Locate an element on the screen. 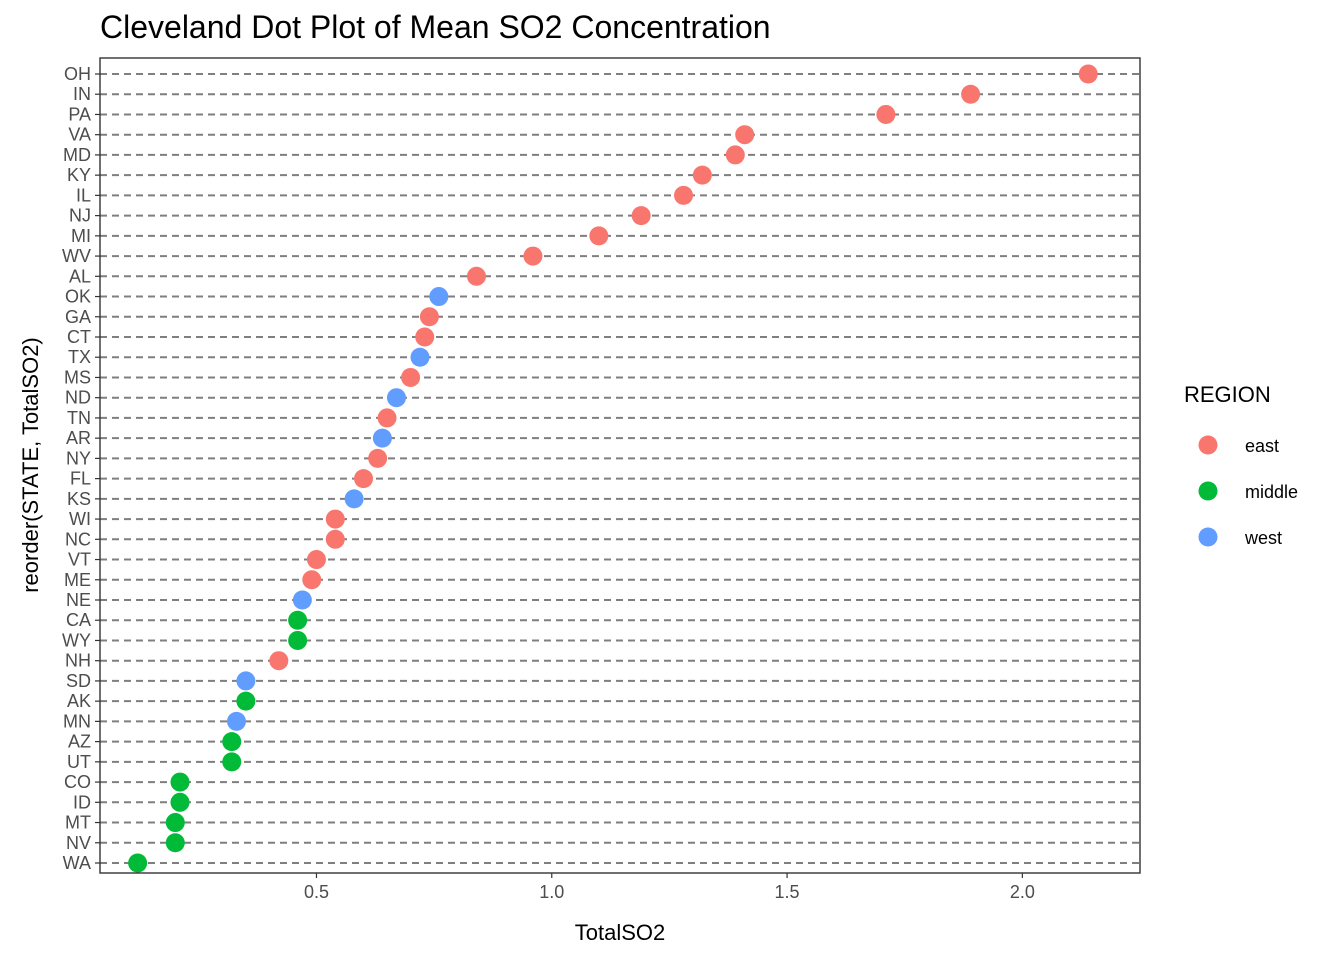 Image resolution: width=1344 pixels, height=960 pixels. y-tick-label-nj: NJ is located at coordinates (80, 216).